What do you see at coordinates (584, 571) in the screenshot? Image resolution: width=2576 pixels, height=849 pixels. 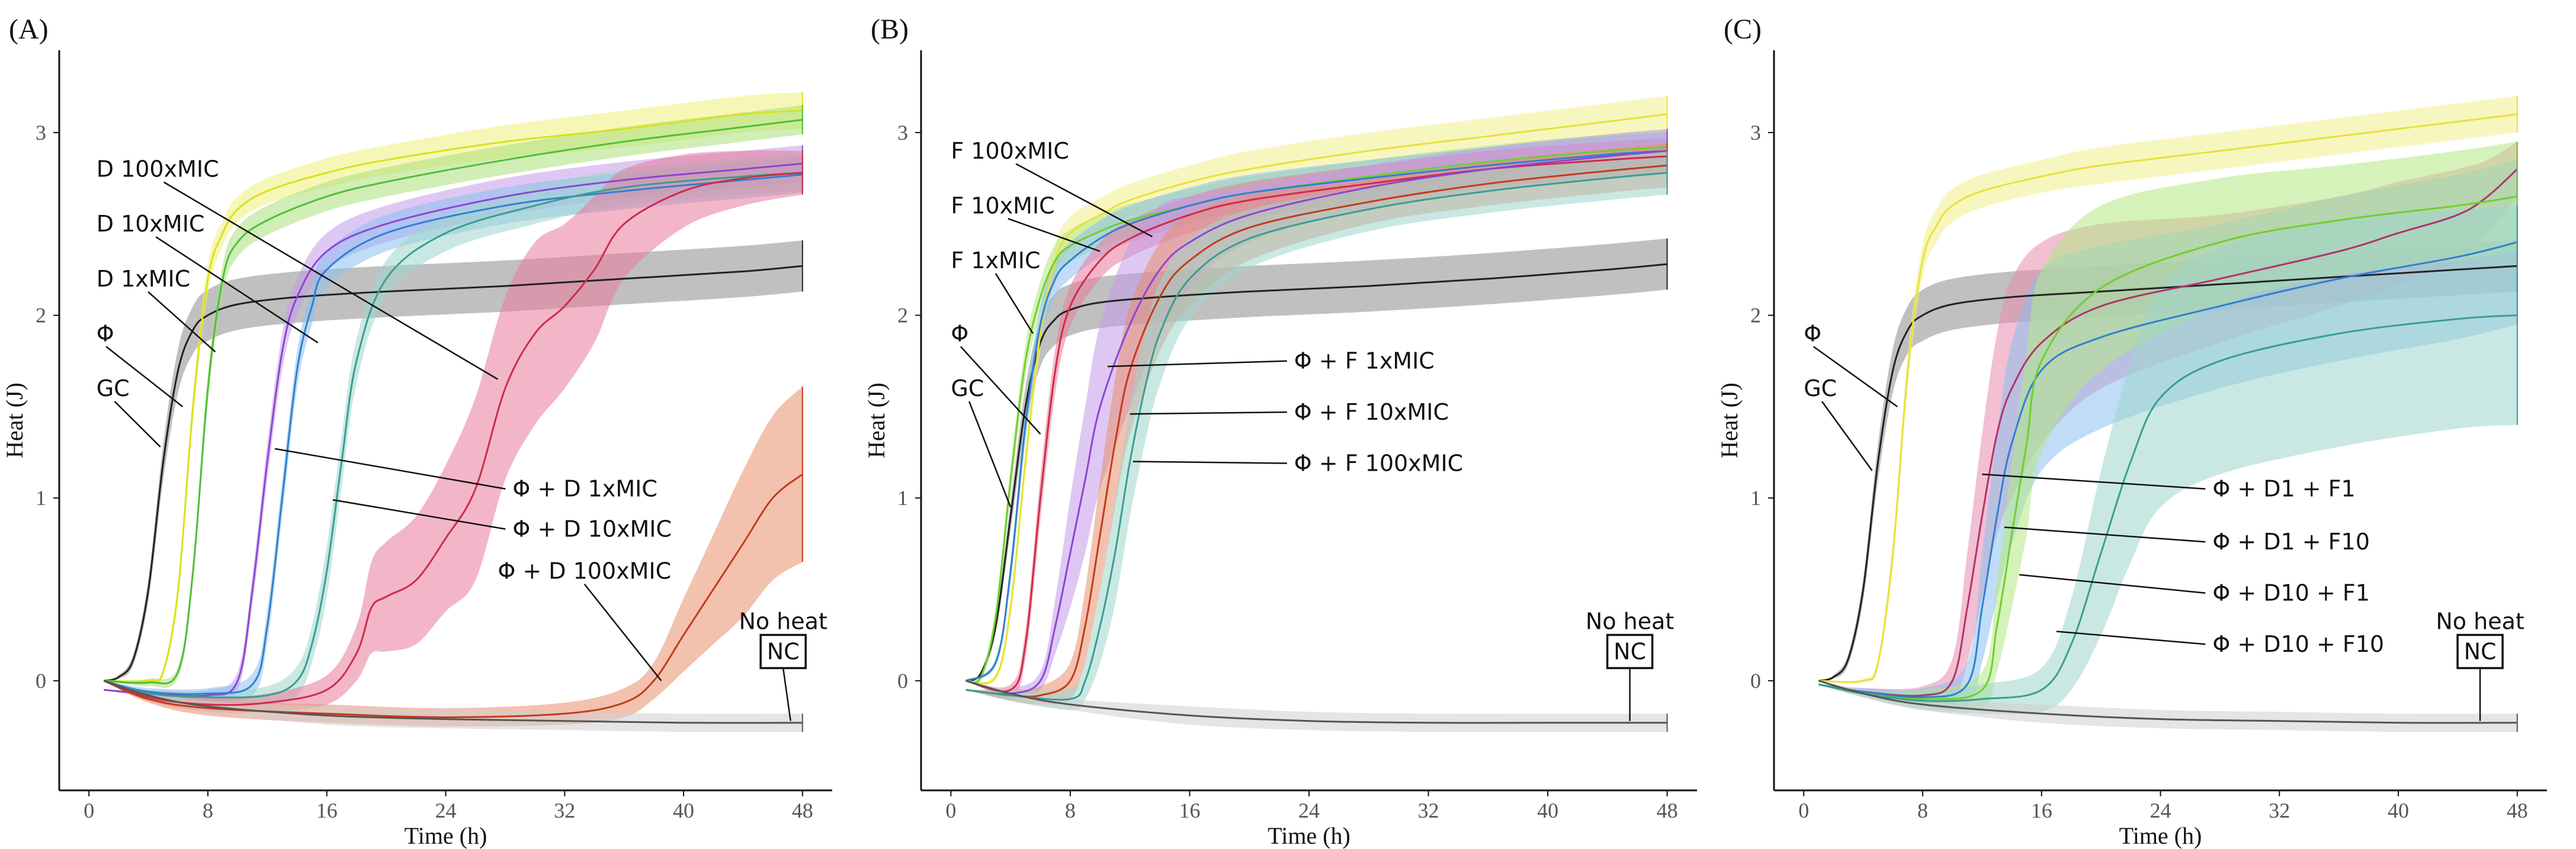 I see `annotation-label-7: Φ + D 100xMIC` at bounding box center [584, 571].